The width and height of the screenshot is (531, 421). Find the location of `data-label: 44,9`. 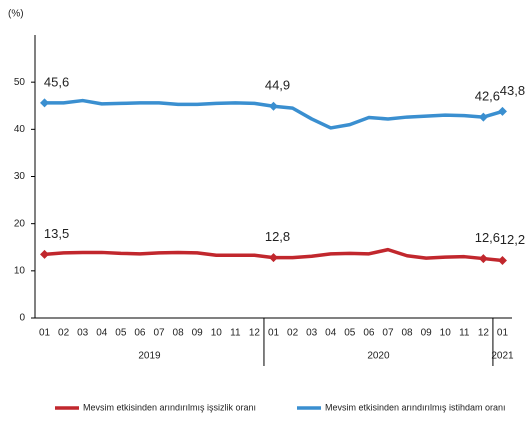

data-label: 44,9 is located at coordinates (277, 85).